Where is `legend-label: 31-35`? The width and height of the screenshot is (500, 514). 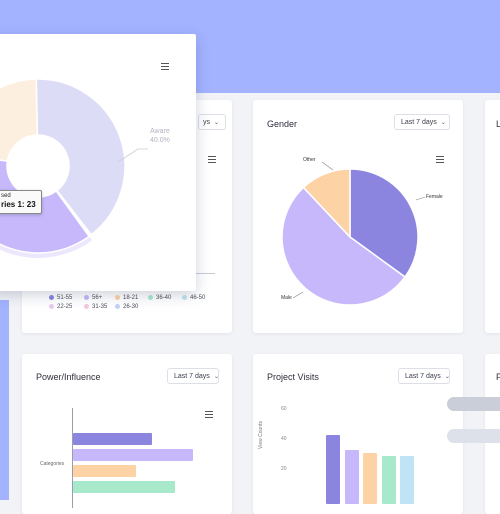 legend-label: 31-35 is located at coordinates (100, 307).